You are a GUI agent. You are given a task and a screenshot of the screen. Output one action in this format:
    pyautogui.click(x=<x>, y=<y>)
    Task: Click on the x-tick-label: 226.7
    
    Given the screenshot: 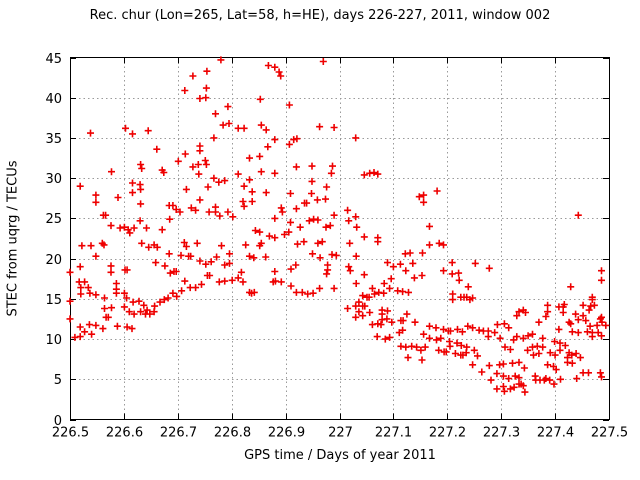 What is the action you would take?
    pyautogui.click(x=178, y=433)
    